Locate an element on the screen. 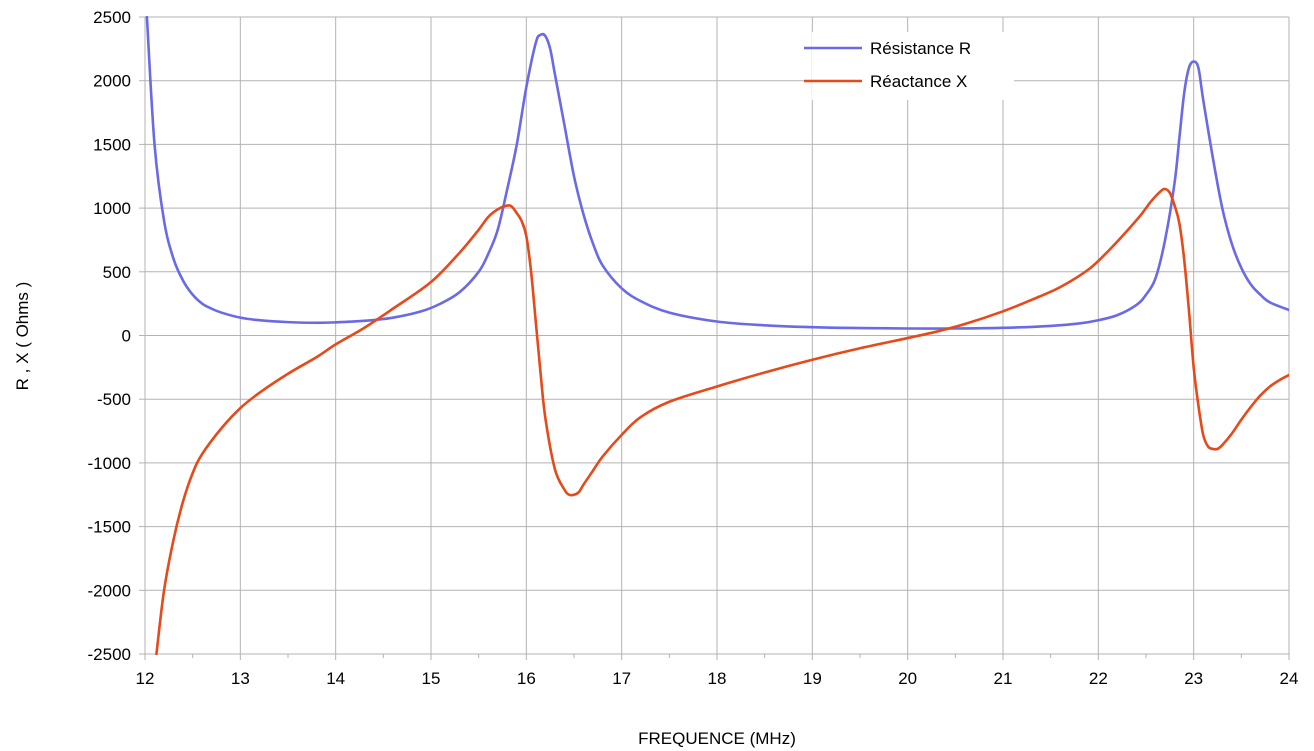  y-tick-label: -1000 is located at coordinates (109, 463).